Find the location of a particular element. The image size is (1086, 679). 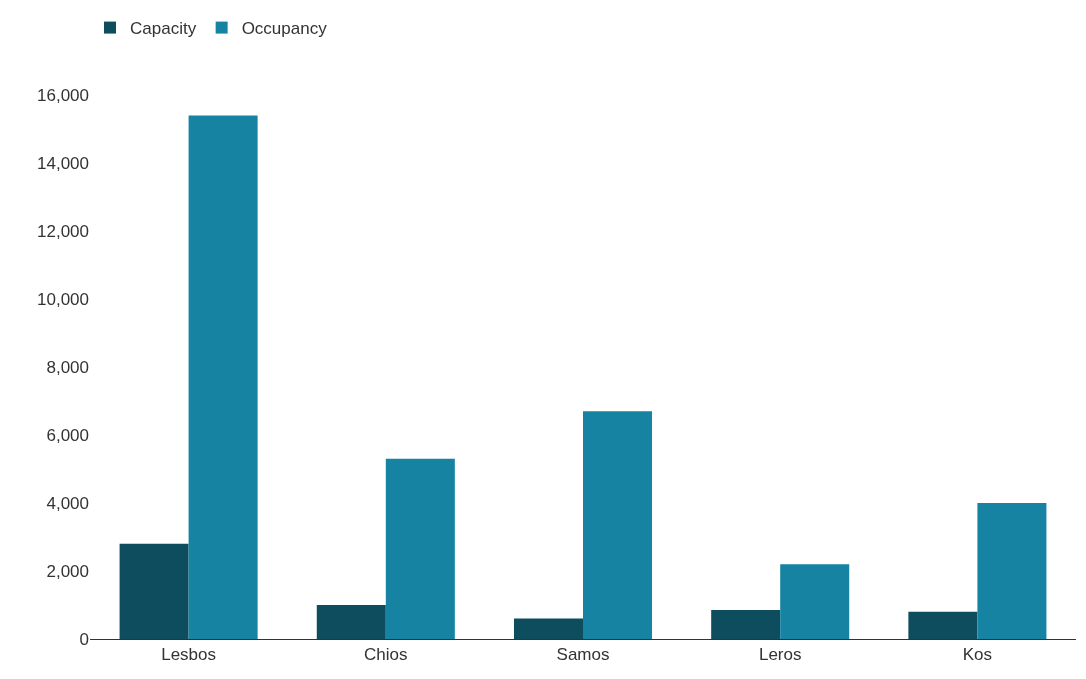

legend-label: Occupancy is located at coordinates (284, 29).